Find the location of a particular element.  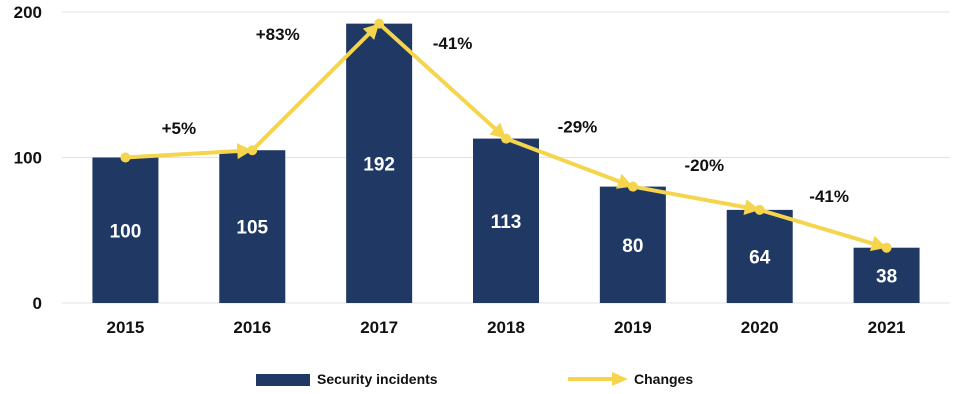

bar-value-label: 80 is located at coordinates (632, 246).